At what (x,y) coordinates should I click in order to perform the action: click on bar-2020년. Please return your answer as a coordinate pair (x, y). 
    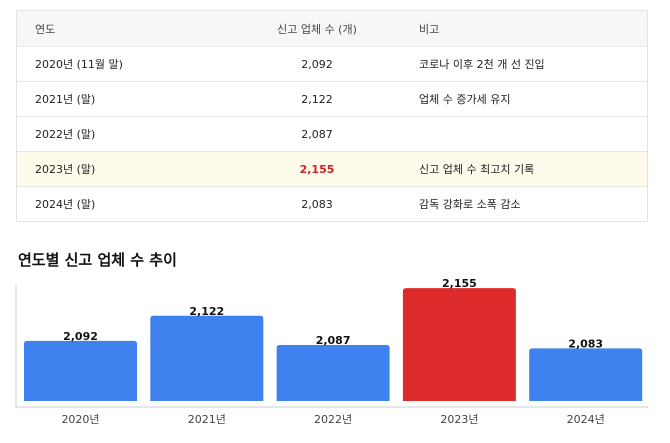
    Looking at the image, I should click on (80, 370).